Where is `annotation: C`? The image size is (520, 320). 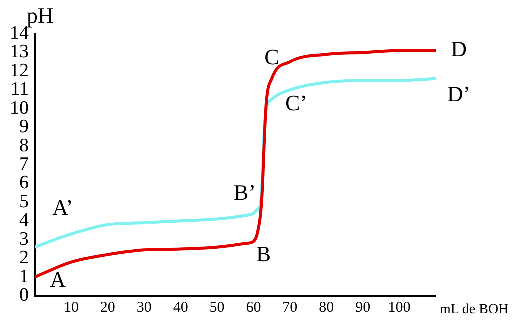
annotation: C is located at coordinates (272, 57).